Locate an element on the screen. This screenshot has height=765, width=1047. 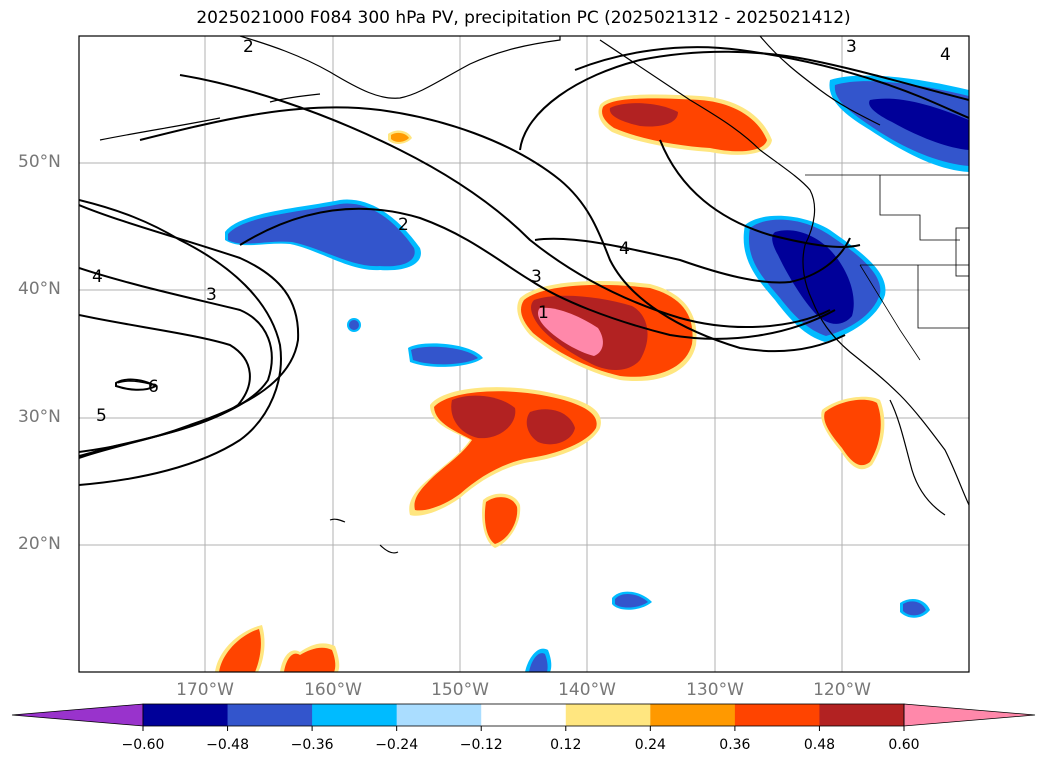
colorbar-tick-label: 0.36 is located at coordinates (735, 745).